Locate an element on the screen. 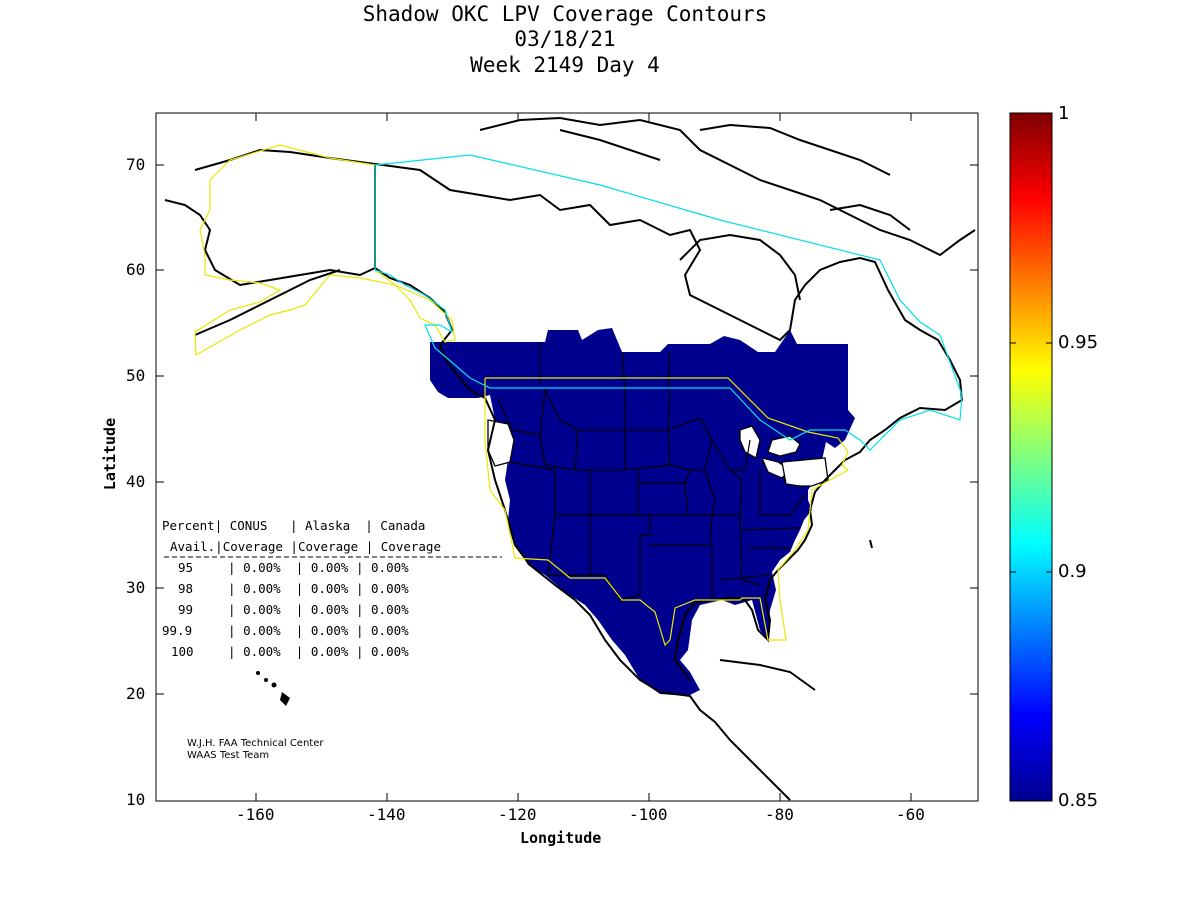 The height and width of the screenshot is (900, 1200). table-header-row-2: Avail.|Coverage |Coverage | Coverage is located at coordinates (305, 546).